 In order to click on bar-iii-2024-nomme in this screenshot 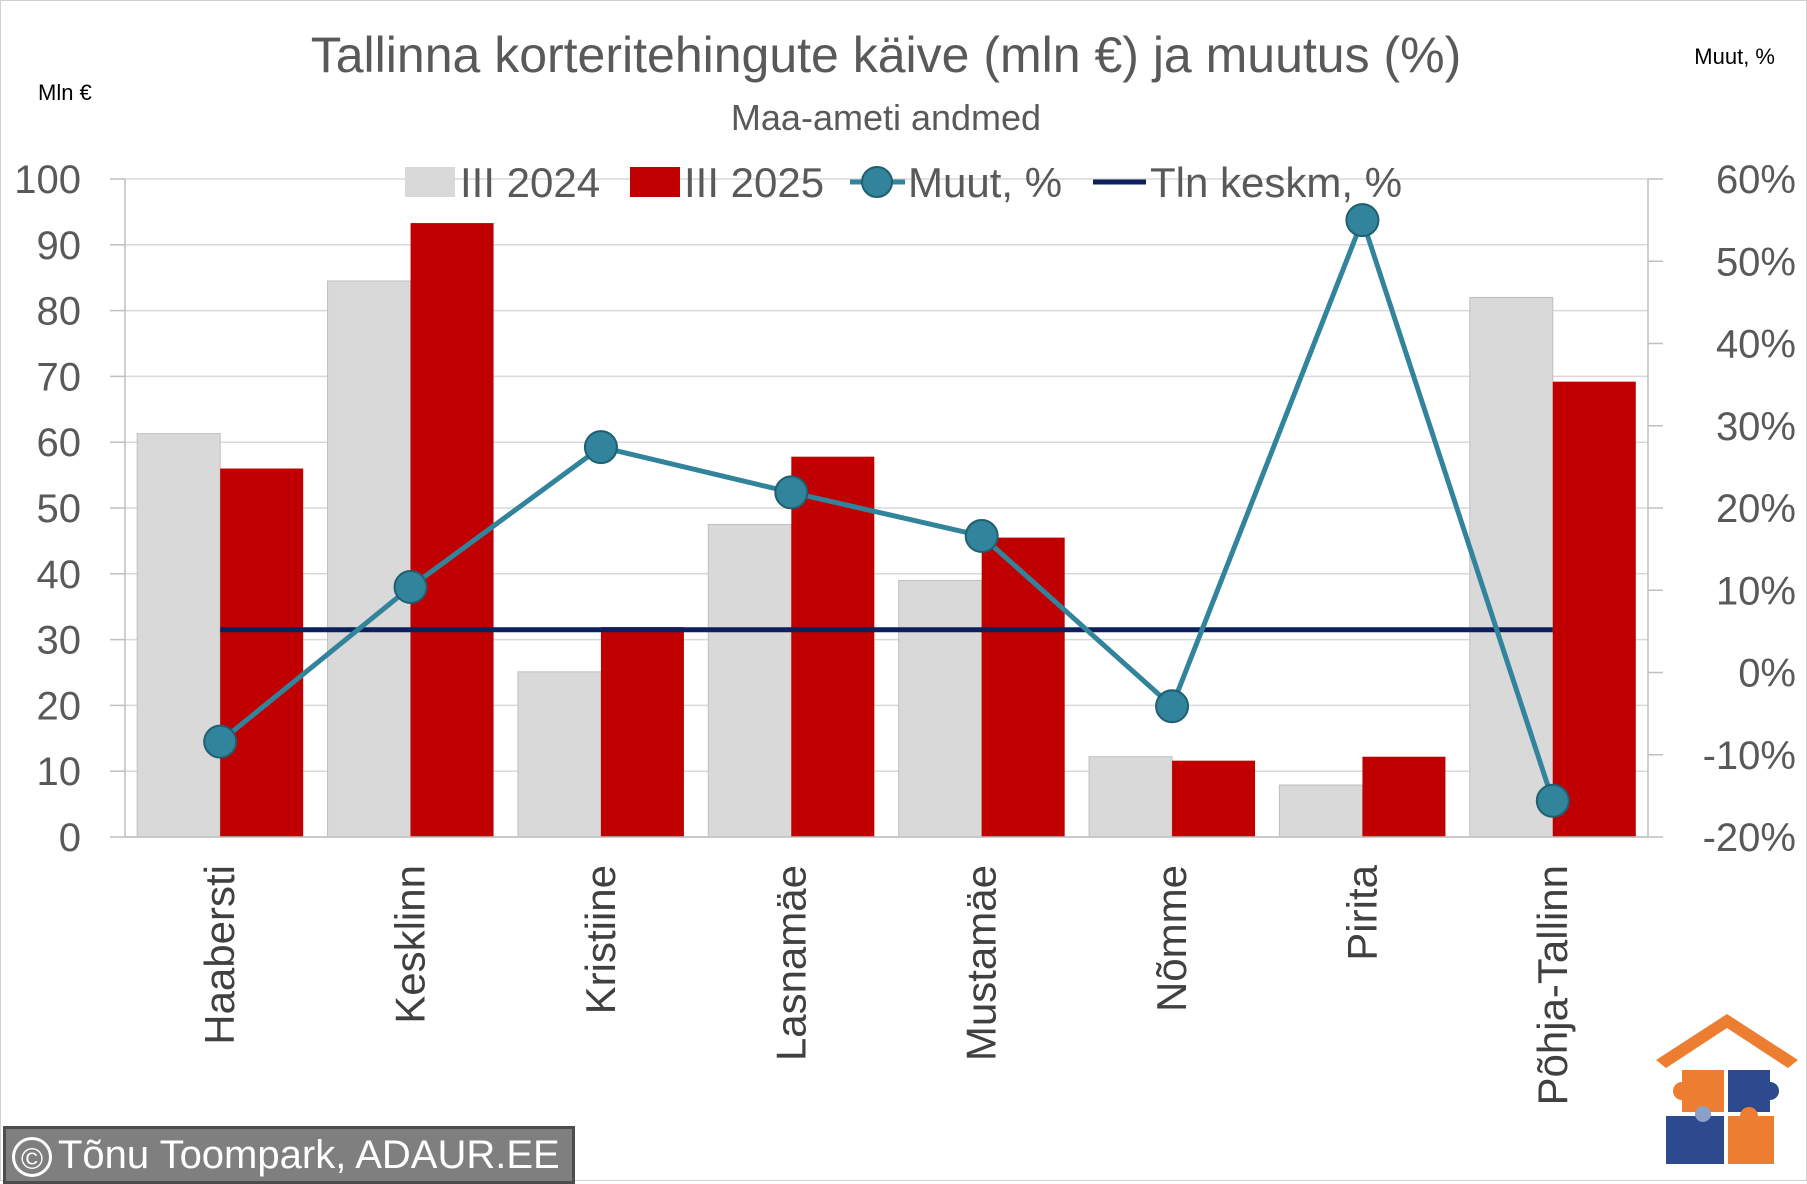, I will do `click(1130, 797)`.